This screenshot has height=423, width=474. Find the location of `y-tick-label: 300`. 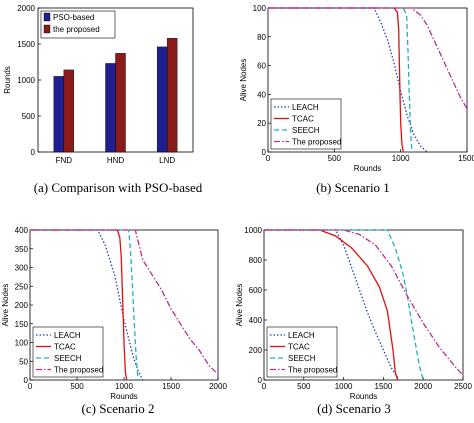

y-tick-label: 300 is located at coordinates (22, 268).